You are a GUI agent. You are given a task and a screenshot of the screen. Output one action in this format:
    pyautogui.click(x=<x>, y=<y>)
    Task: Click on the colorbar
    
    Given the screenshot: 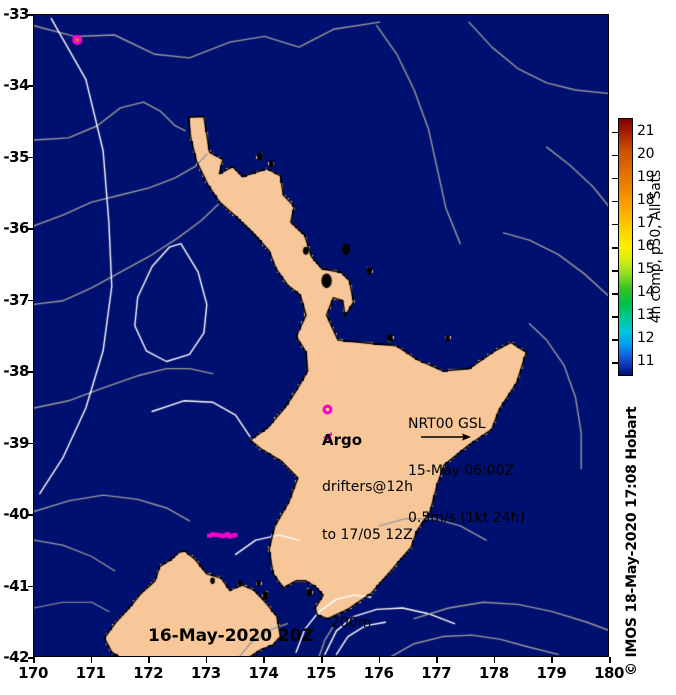 What is the action you would take?
    pyautogui.click(x=625, y=247)
    